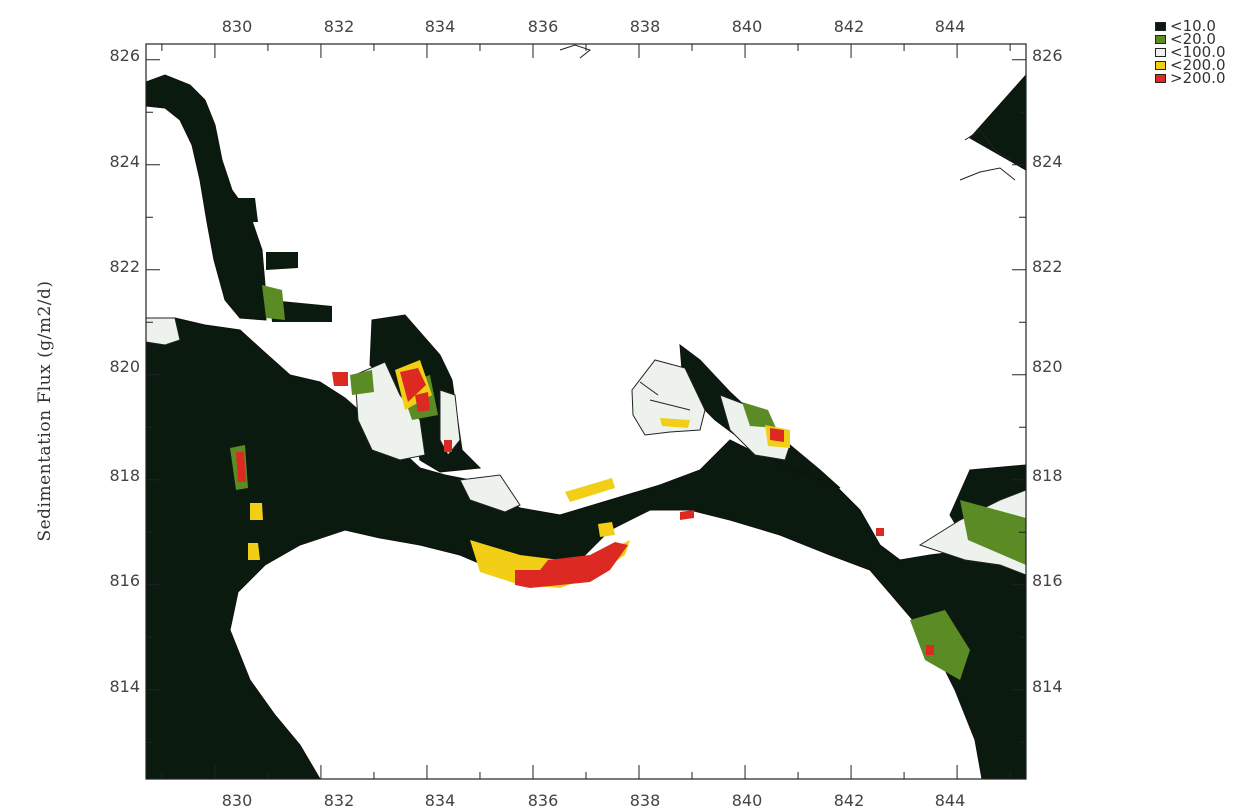 The image size is (1248, 812). What do you see at coordinates (124, 475) in the screenshot?
I see `y-left-tick-label: 818` at bounding box center [124, 475].